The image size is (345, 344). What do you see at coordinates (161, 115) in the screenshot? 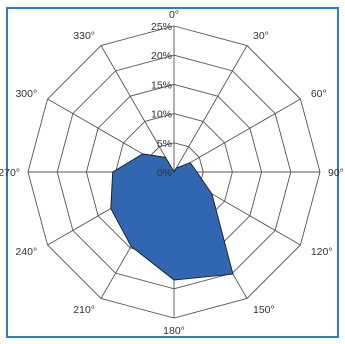
I see `radial-tick-10: 10%` at bounding box center [161, 115].